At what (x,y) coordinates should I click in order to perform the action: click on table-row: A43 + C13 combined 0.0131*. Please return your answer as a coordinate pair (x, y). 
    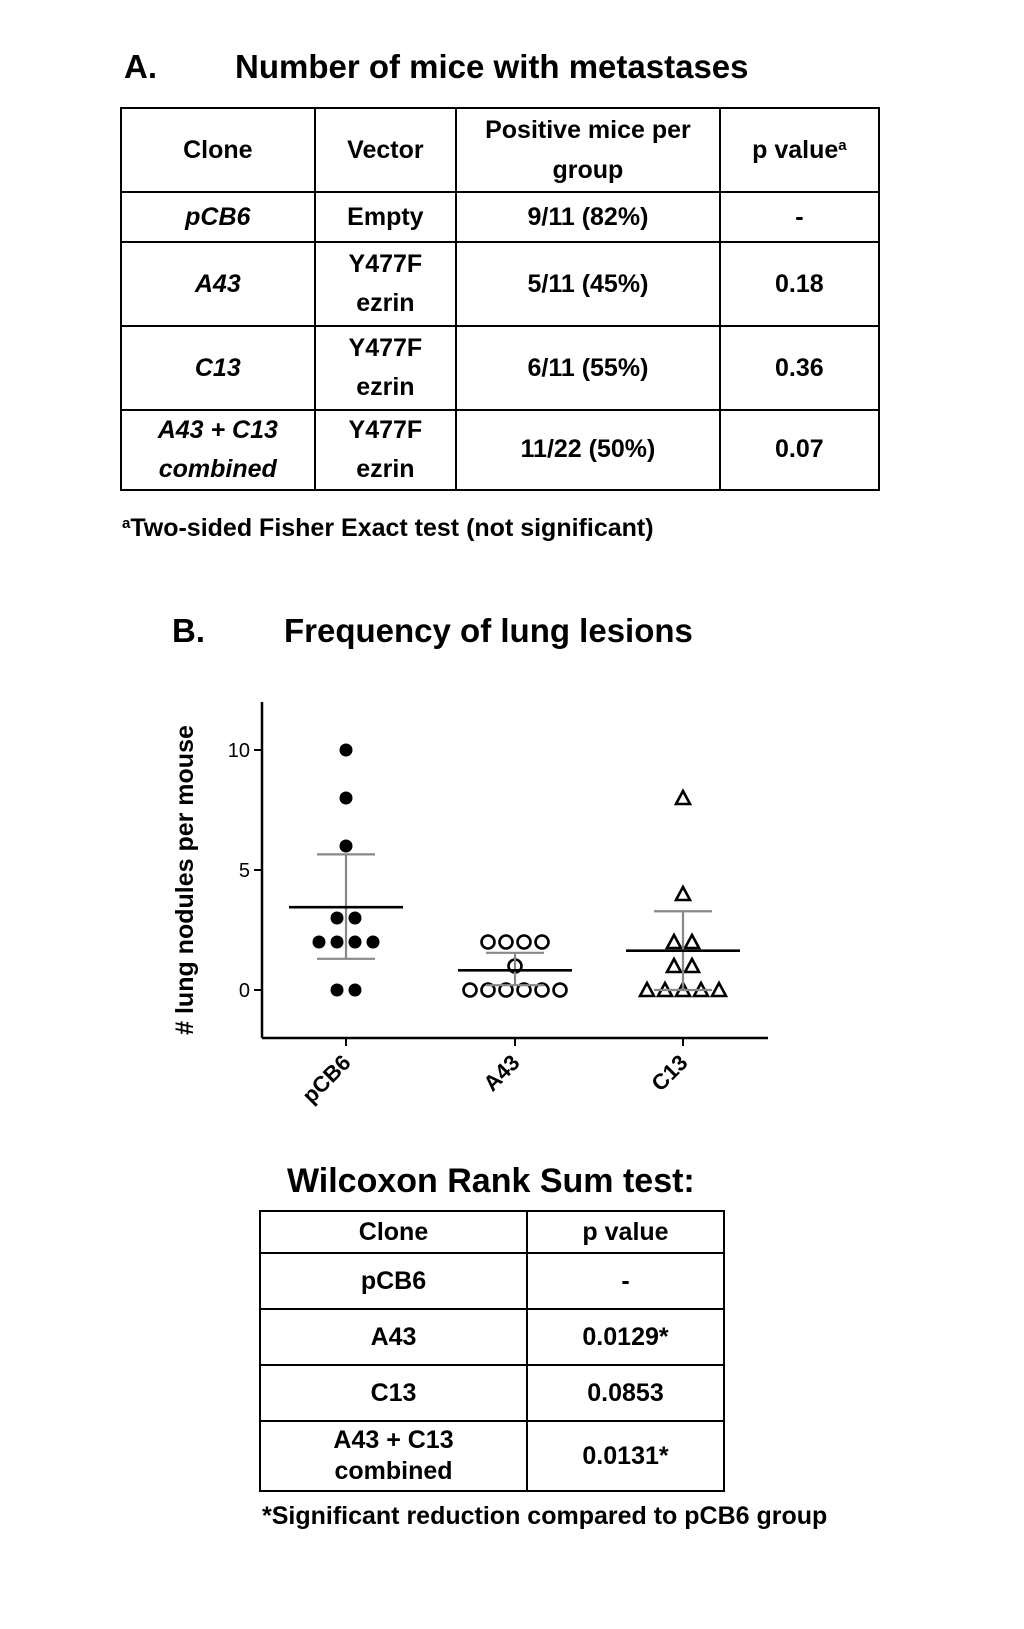
    Looking at the image, I should click on (491, 1456).